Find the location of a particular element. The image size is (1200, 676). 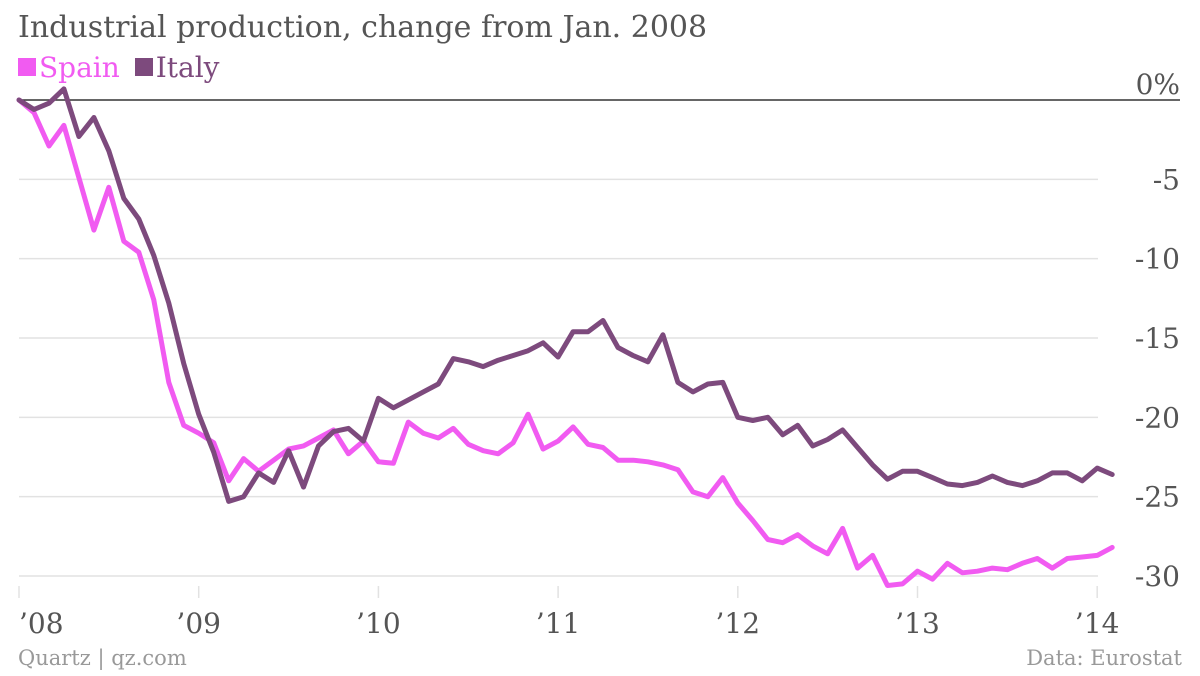

y-tick-label: 0% is located at coordinates (1158, 84).